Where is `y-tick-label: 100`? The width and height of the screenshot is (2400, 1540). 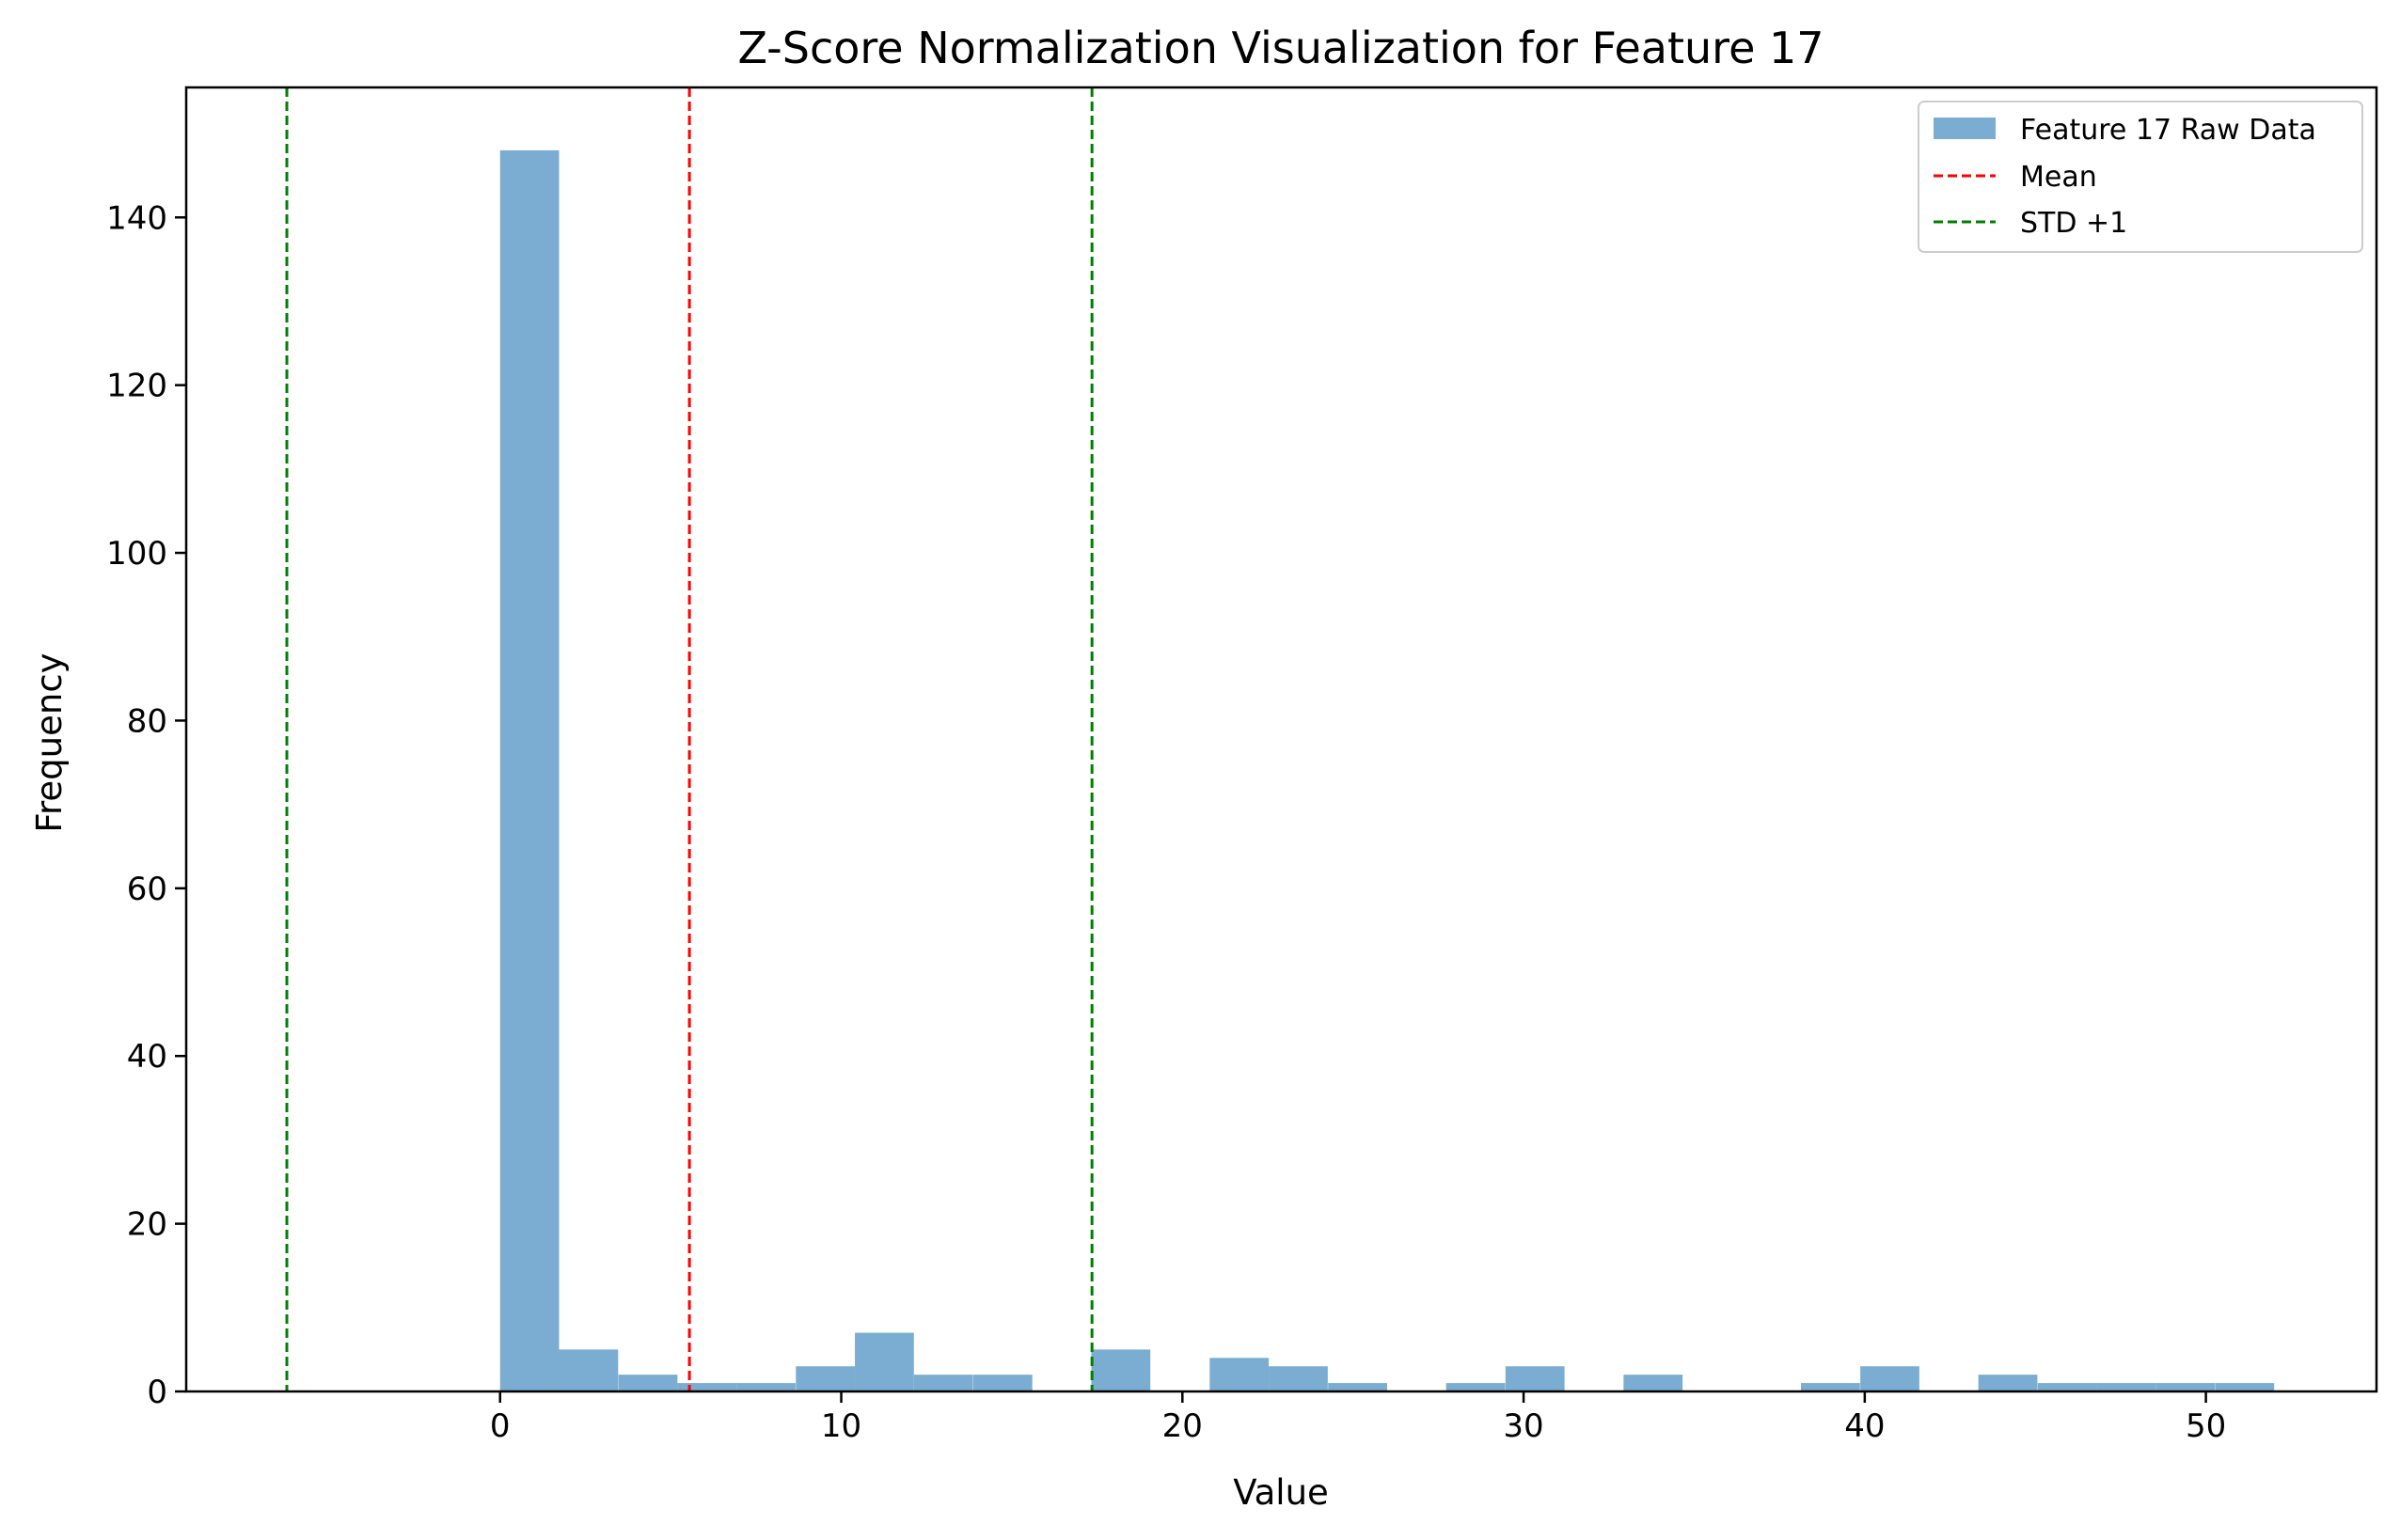 y-tick-label: 100 is located at coordinates (136, 554).